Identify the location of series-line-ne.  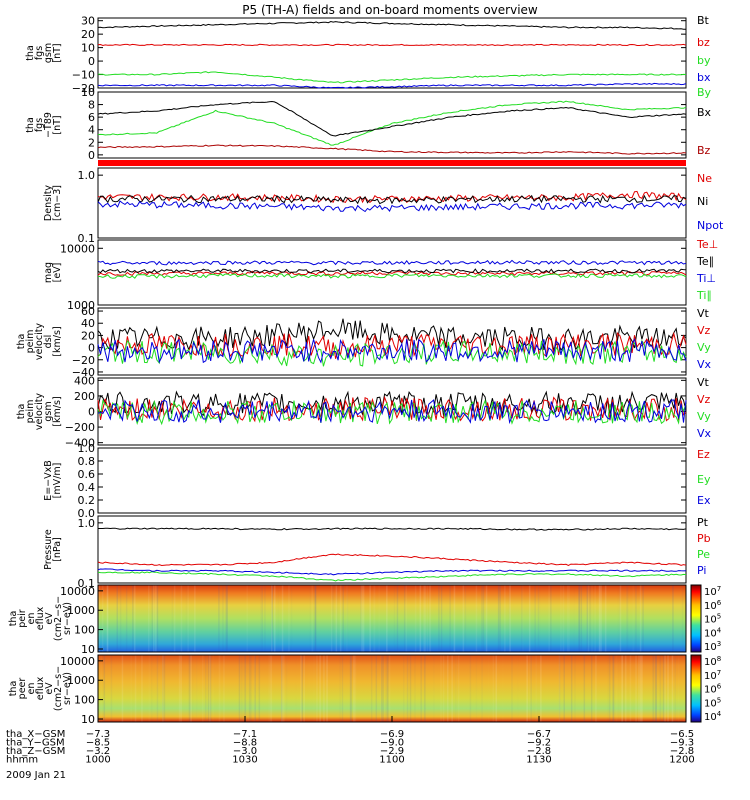
(392, 197).